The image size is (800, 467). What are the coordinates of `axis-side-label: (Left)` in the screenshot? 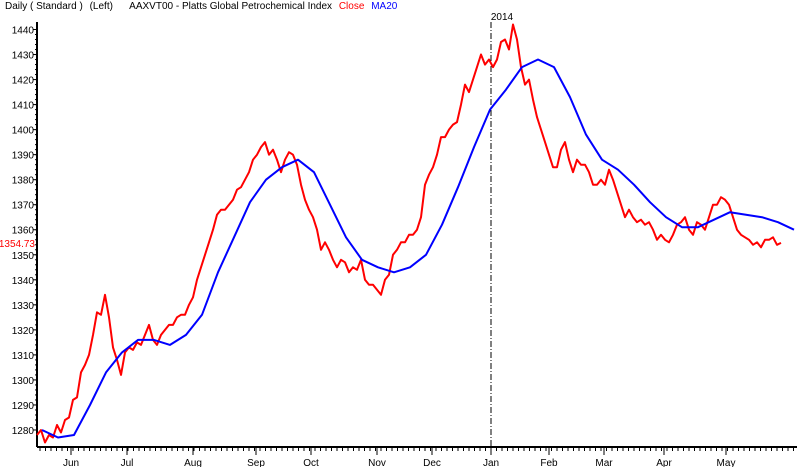 It's located at (101, 6).